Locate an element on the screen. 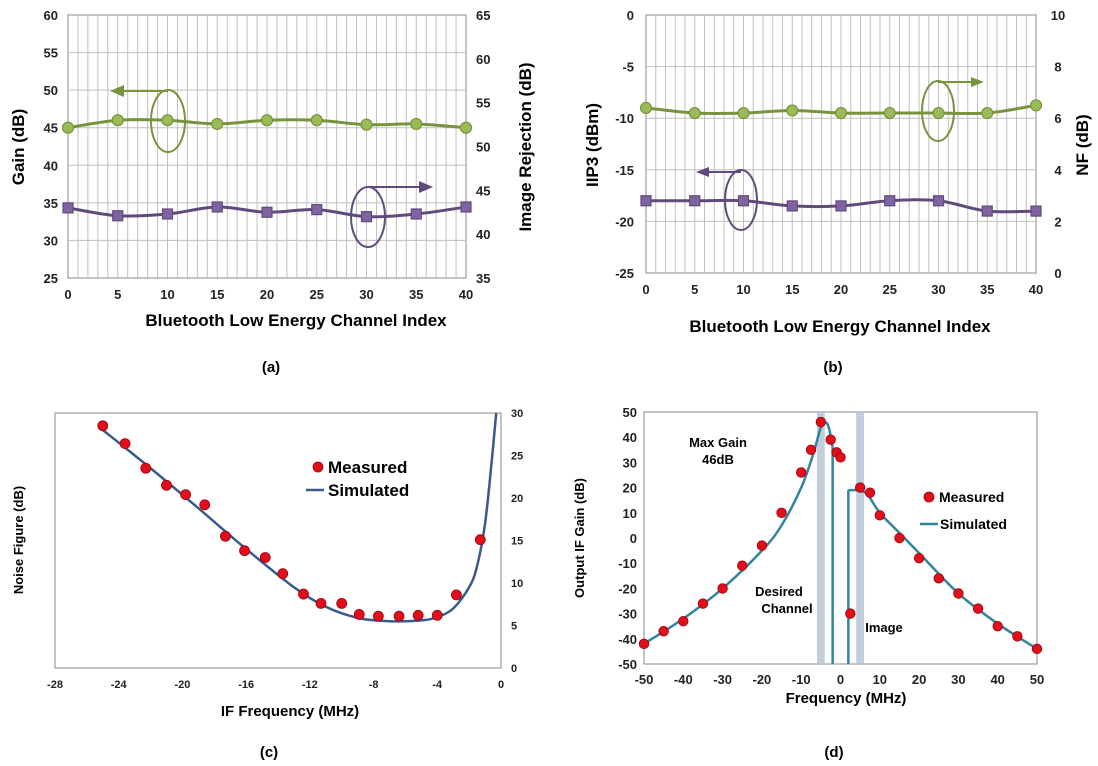 This screenshot has height=766, width=1098. panel-b-x-tick-label: 5 is located at coordinates (694, 289).